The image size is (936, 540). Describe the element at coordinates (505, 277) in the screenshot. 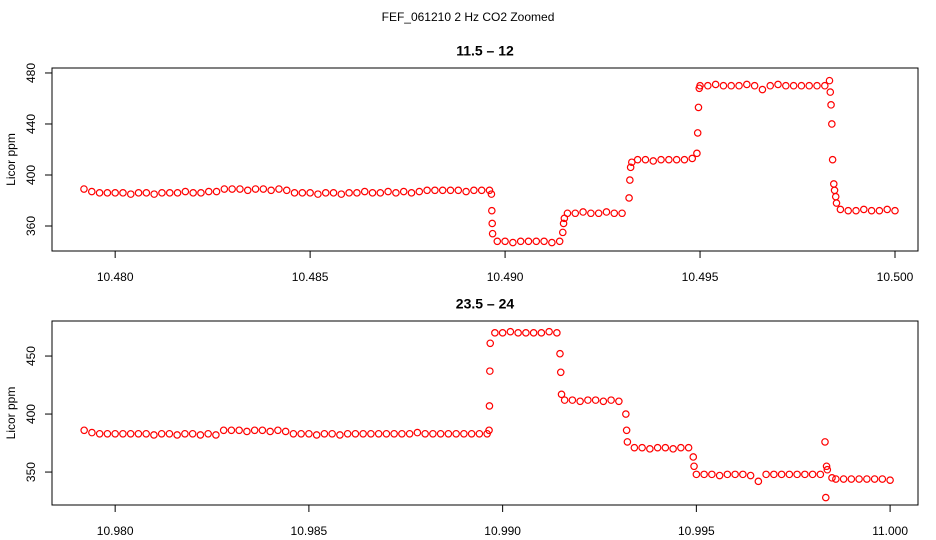

I see `x-tick-label: 10.490` at that location.